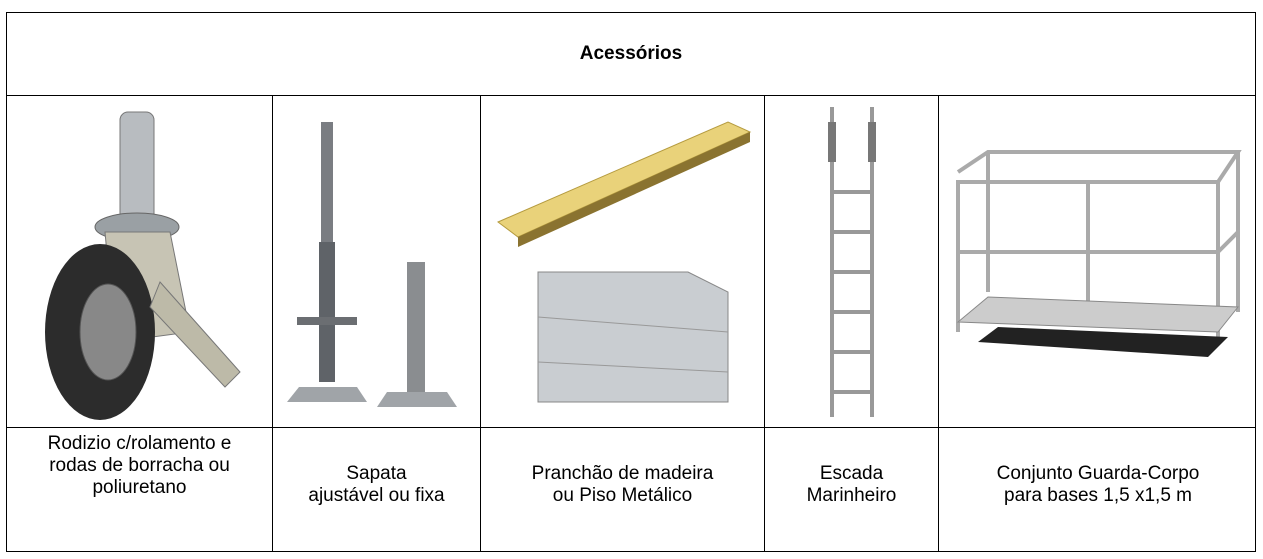  I want to click on caption: Escada Marinheiro, so click(851, 485).